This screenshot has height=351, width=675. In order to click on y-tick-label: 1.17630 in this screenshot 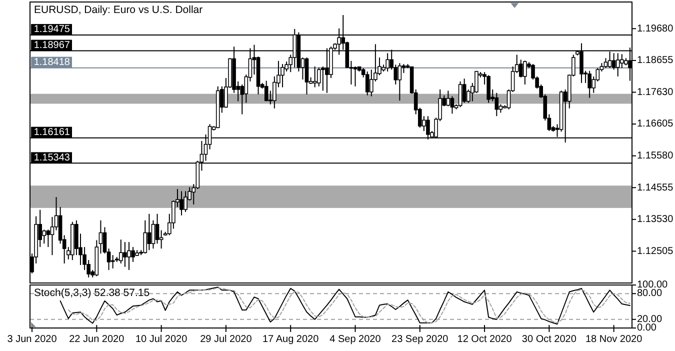, I will do `click(655, 92)`.